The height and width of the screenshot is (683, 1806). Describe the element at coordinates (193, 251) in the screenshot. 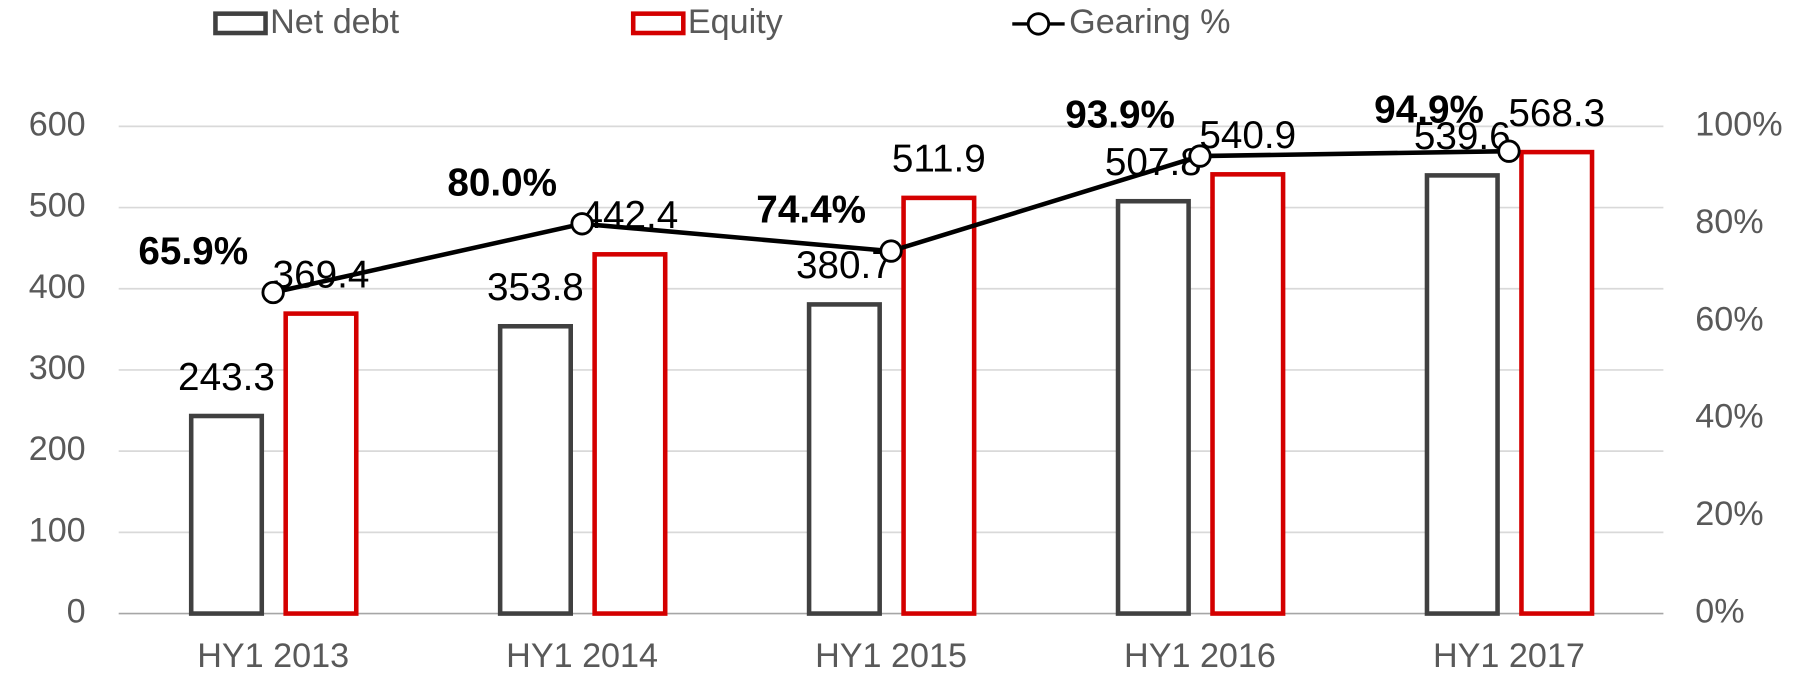

I see `gearing-label: 65.9%` at that location.